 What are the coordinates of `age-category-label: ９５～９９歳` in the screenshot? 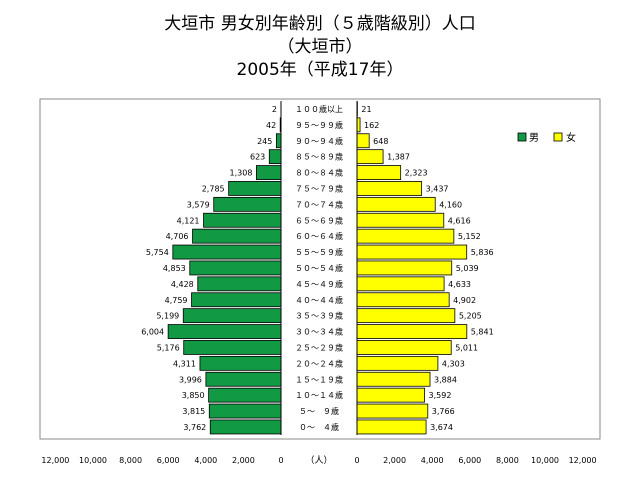 It's located at (319, 125).